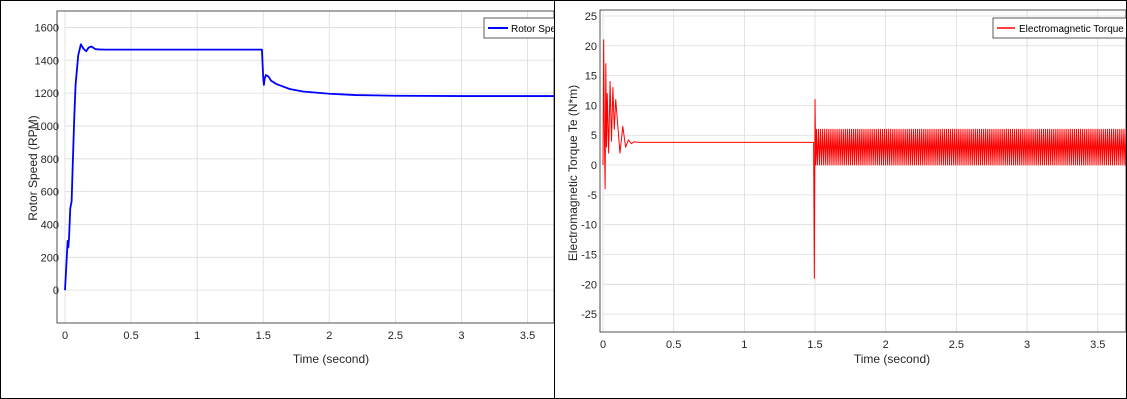 The image size is (1127, 399). Describe the element at coordinates (591, 47) in the screenshot. I see `y-tick-label: 20` at that location.